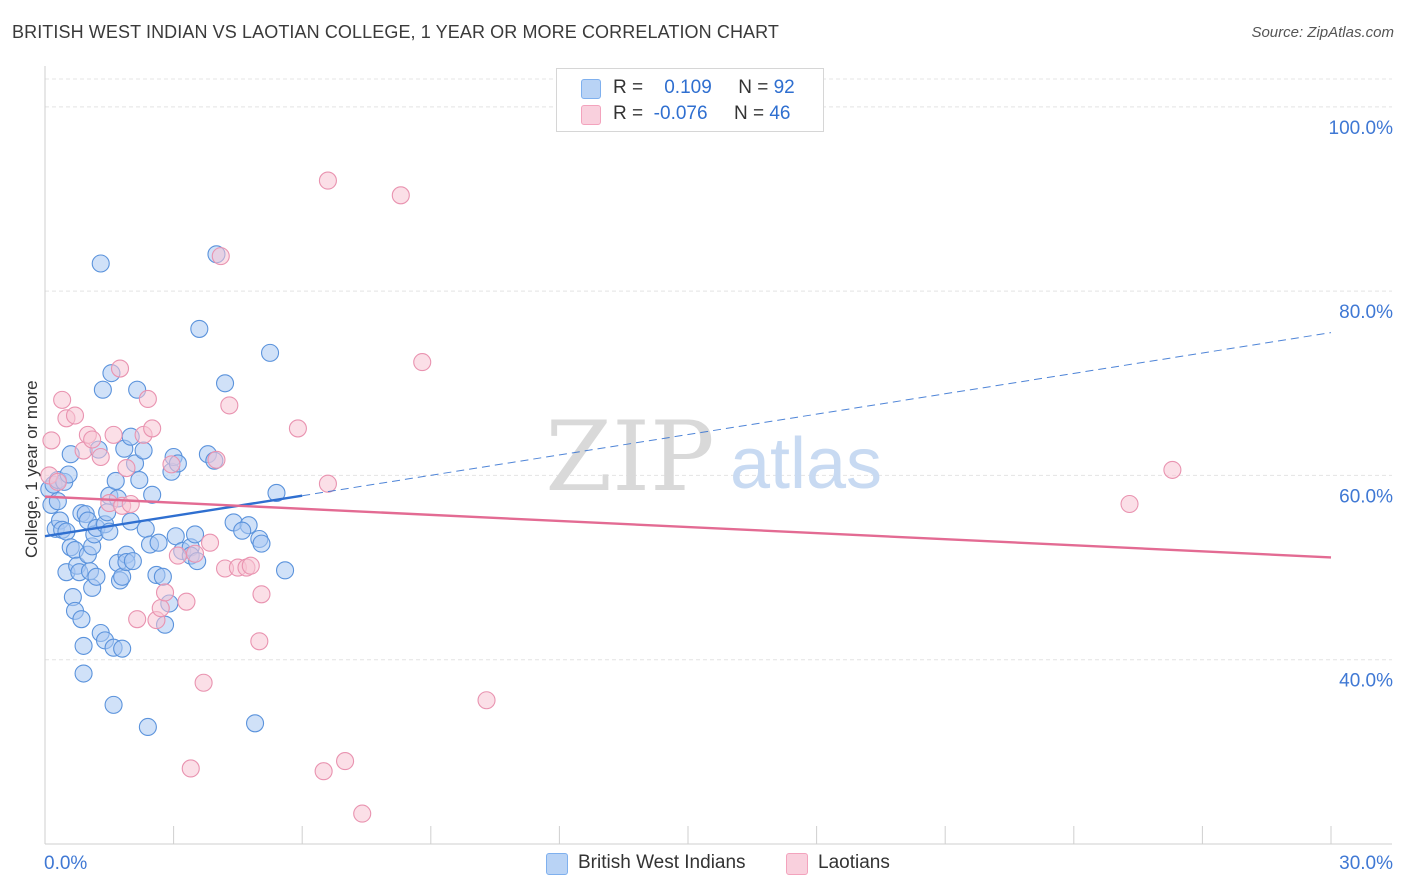  What do you see at coordinates (780, 113) in the screenshot?
I see `n-value-pink: 46` at bounding box center [780, 113].